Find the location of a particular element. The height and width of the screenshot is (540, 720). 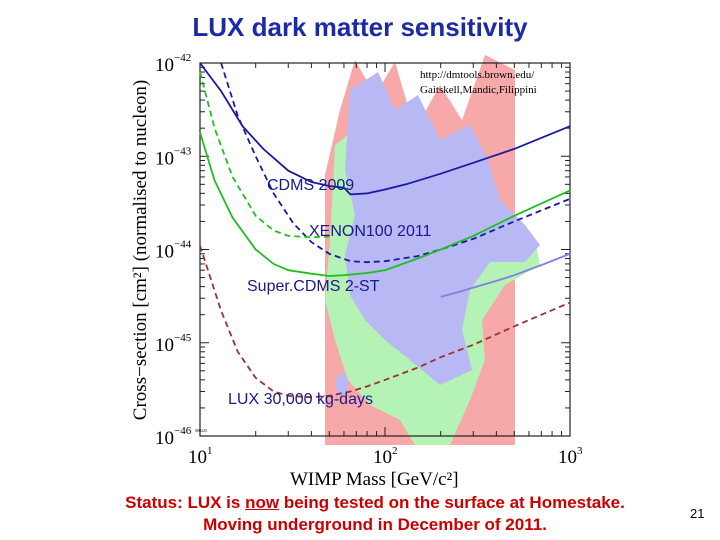

label-lux: LUX 30,000 kg-days is located at coordinates (300, 399).